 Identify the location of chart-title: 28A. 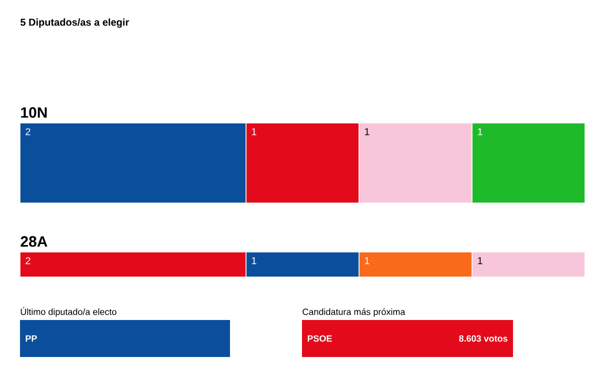
(34, 241).